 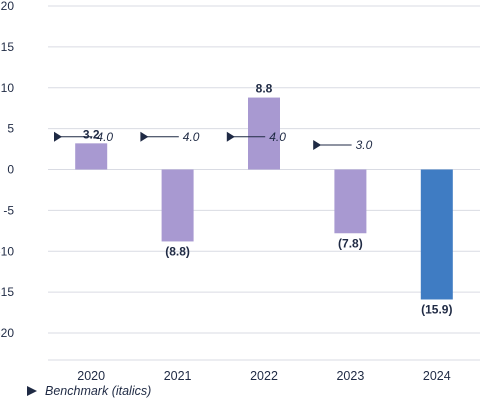 What do you see at coordinates (178, 376) in the screenshot?
I see `x-tick-label: 2021` at bounding box center [178, 376].